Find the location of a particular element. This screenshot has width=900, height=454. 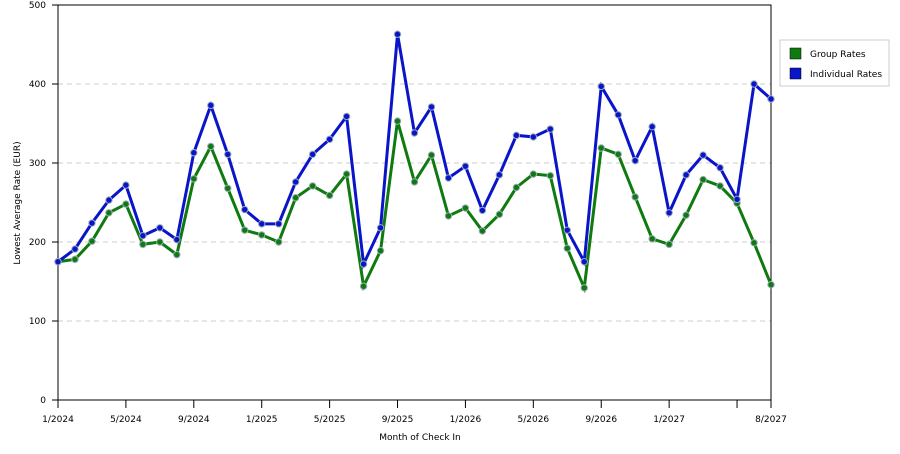

y-tick-label: 100 is located at coordinates (37, 322).